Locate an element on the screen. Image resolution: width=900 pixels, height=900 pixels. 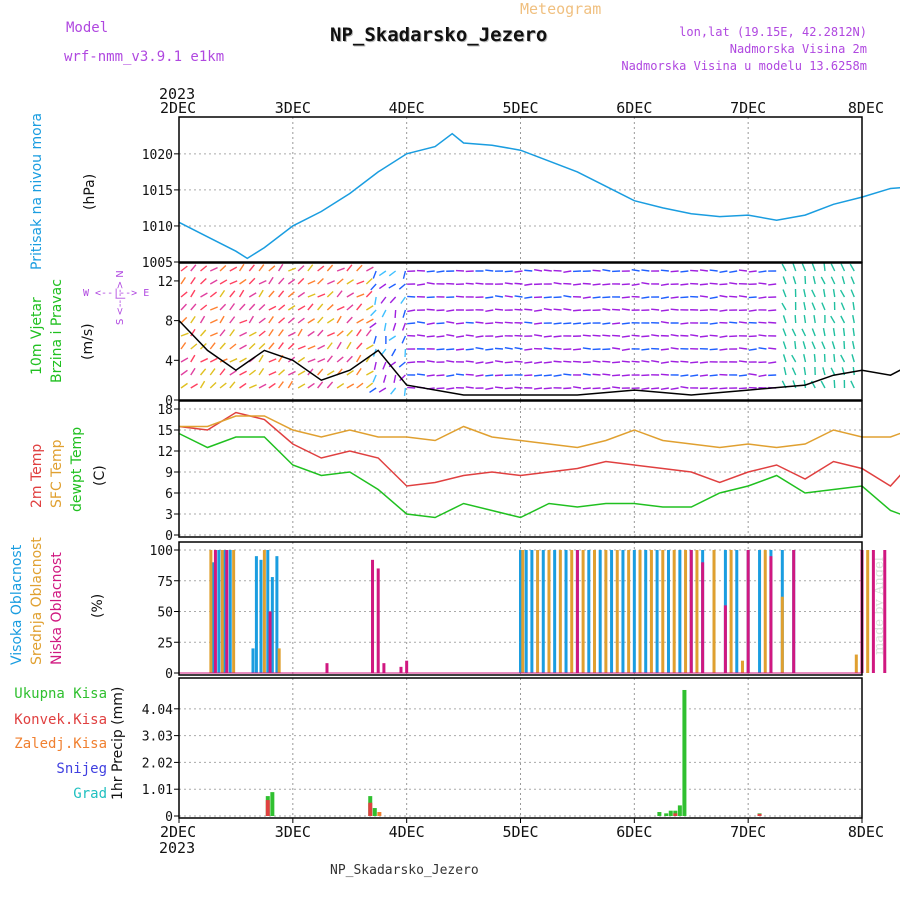
station-title: NP_Skadarsko_Jezero is located at coordinates (439, 35).